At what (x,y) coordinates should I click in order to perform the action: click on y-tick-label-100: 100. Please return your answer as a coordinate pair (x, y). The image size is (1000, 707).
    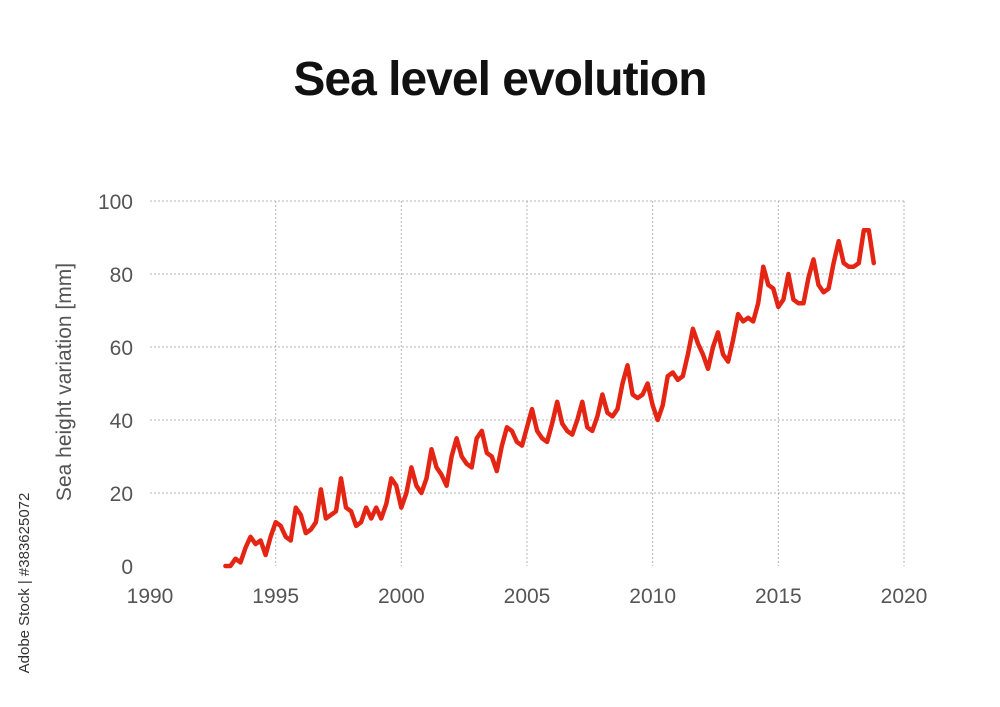
    Looking at the image, I should click on (115, 202).